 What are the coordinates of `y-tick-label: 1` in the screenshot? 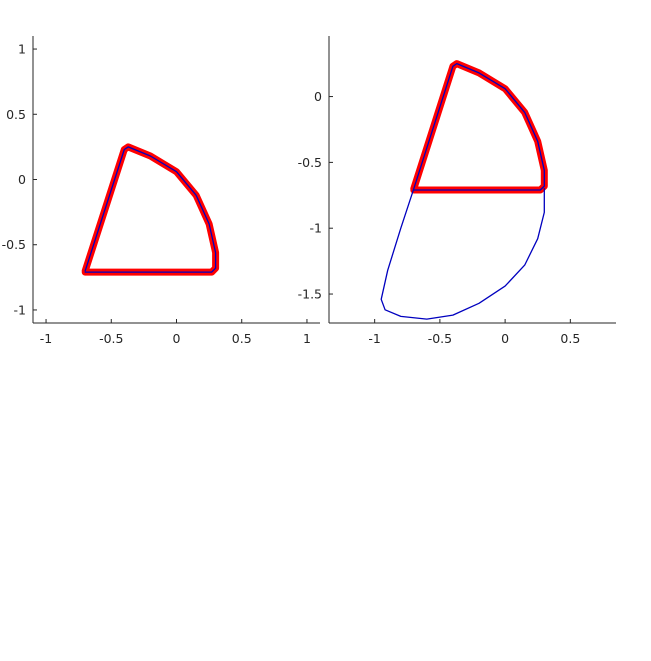 It's located at (22, 49).